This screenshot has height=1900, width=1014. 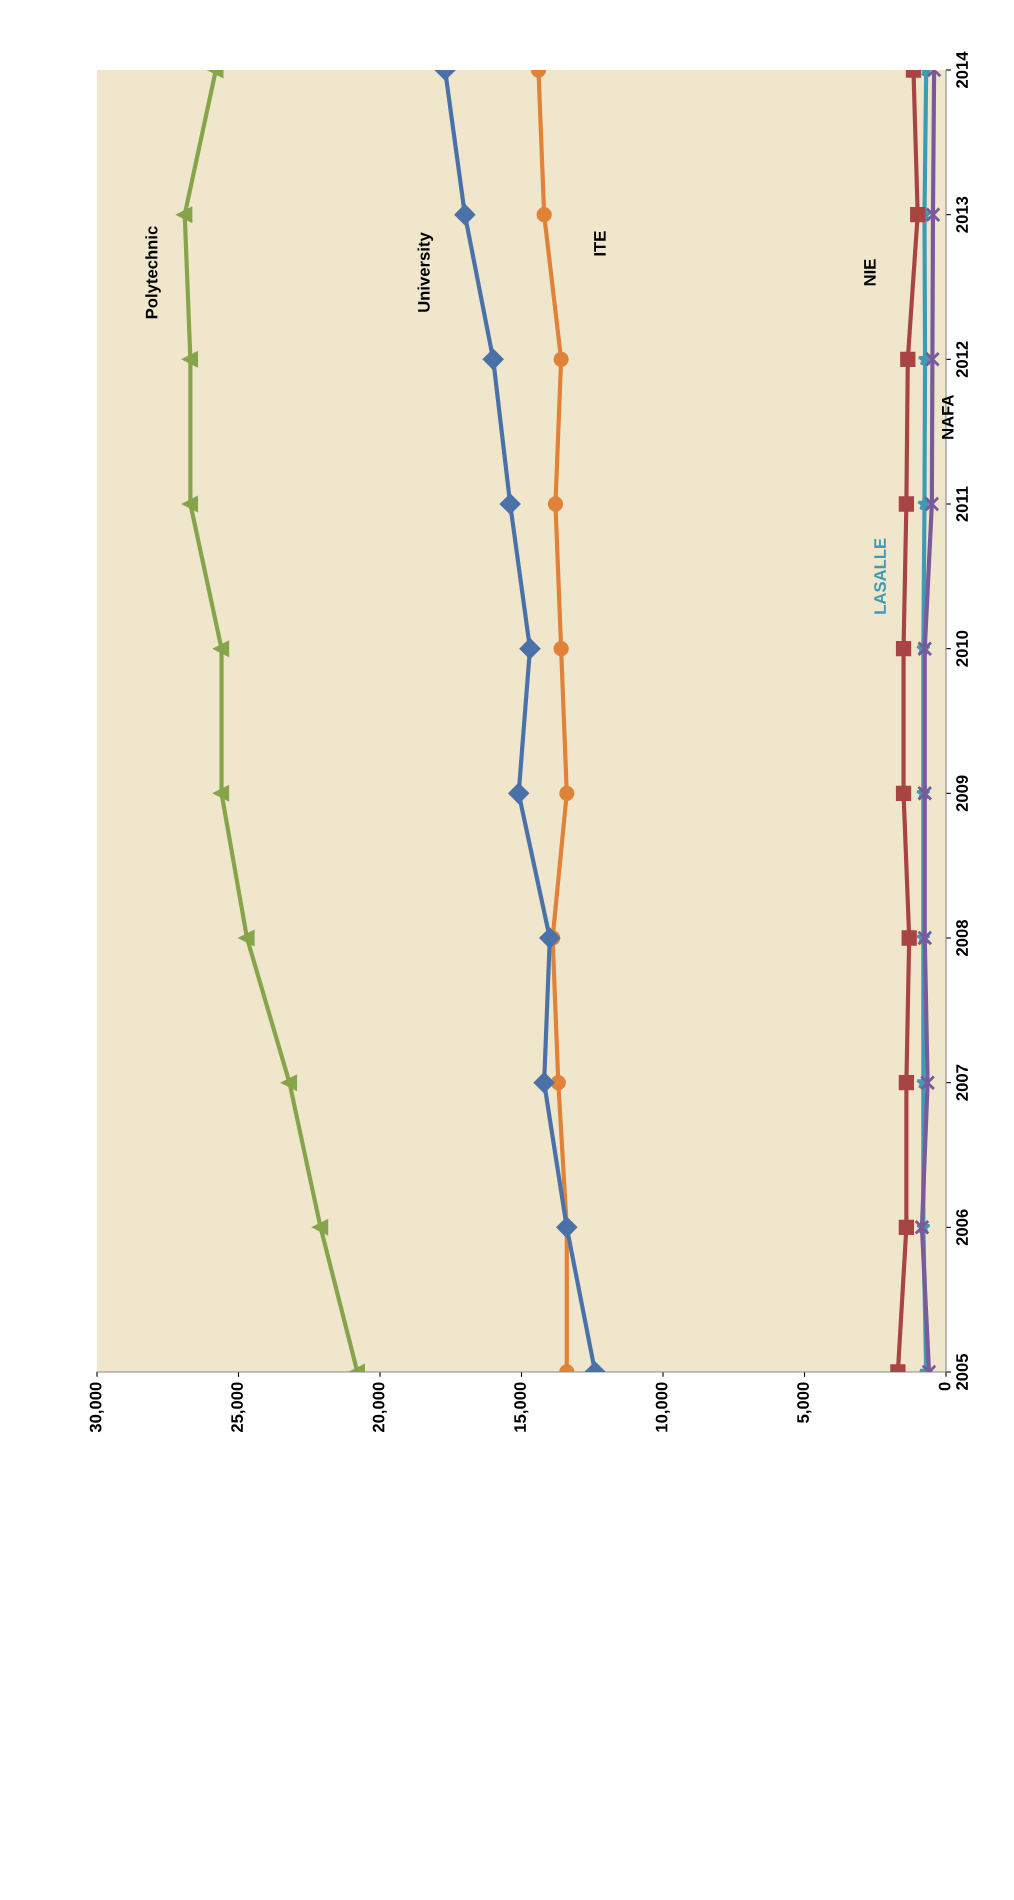 I want to click on x-tick-label: 0, so click(x=944, y=1386).